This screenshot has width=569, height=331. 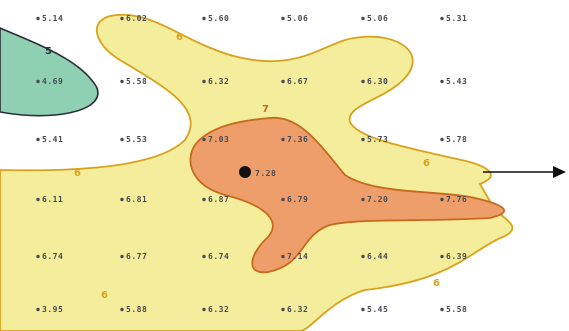 What do you see at coordinates (377, 309) in the screenshot?
I see `station-value: 5.45` at bounding box center [377, 309].